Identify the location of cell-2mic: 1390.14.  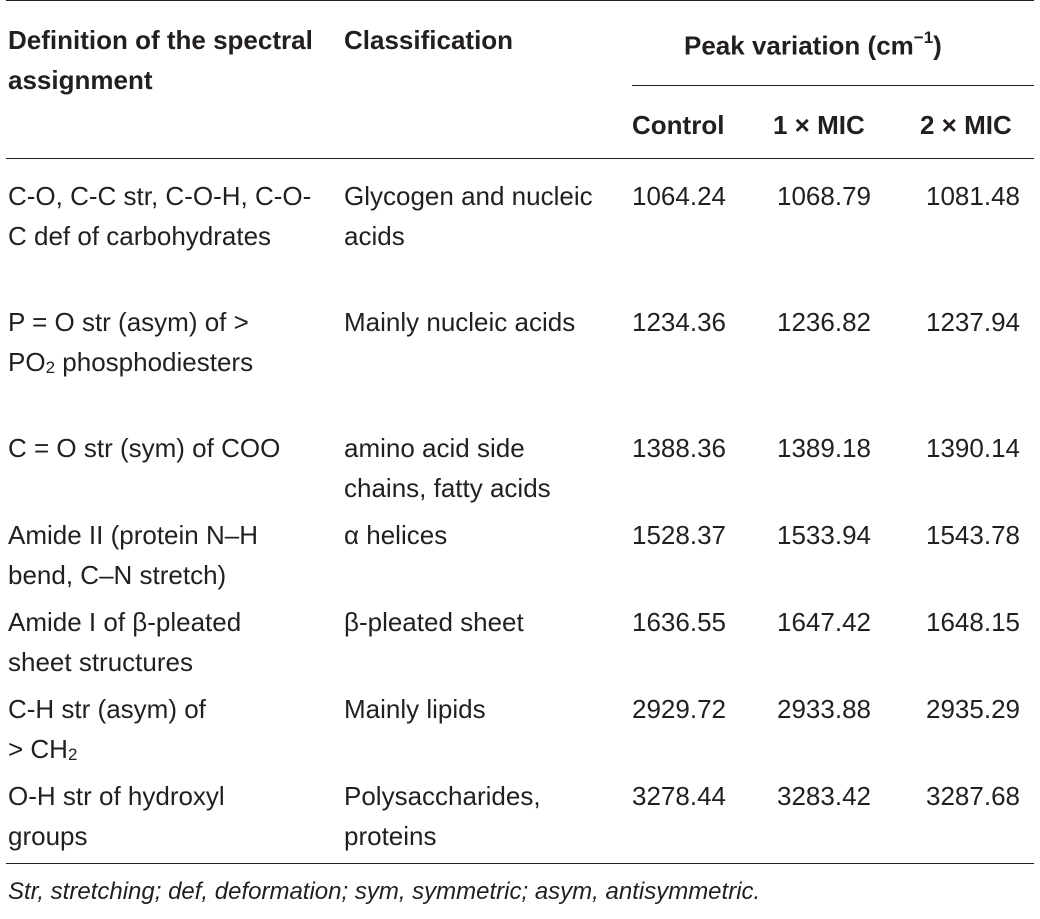
(973, 448).